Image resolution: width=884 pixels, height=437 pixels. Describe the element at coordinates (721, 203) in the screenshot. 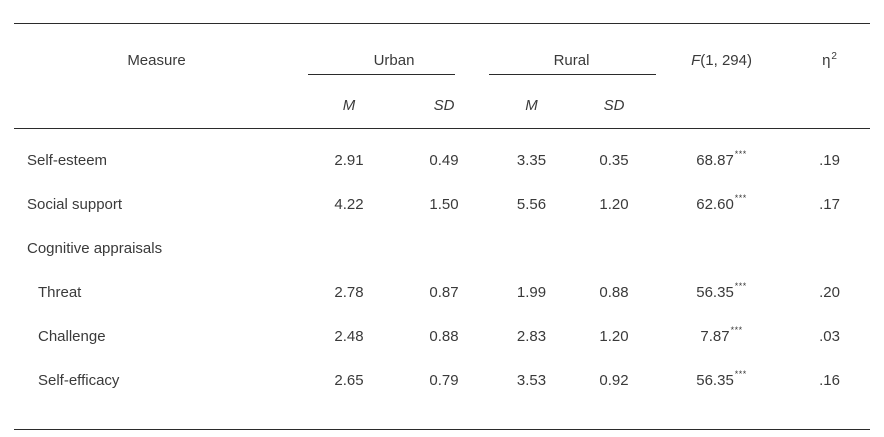

I see `f-value: 62.60***` at that location.